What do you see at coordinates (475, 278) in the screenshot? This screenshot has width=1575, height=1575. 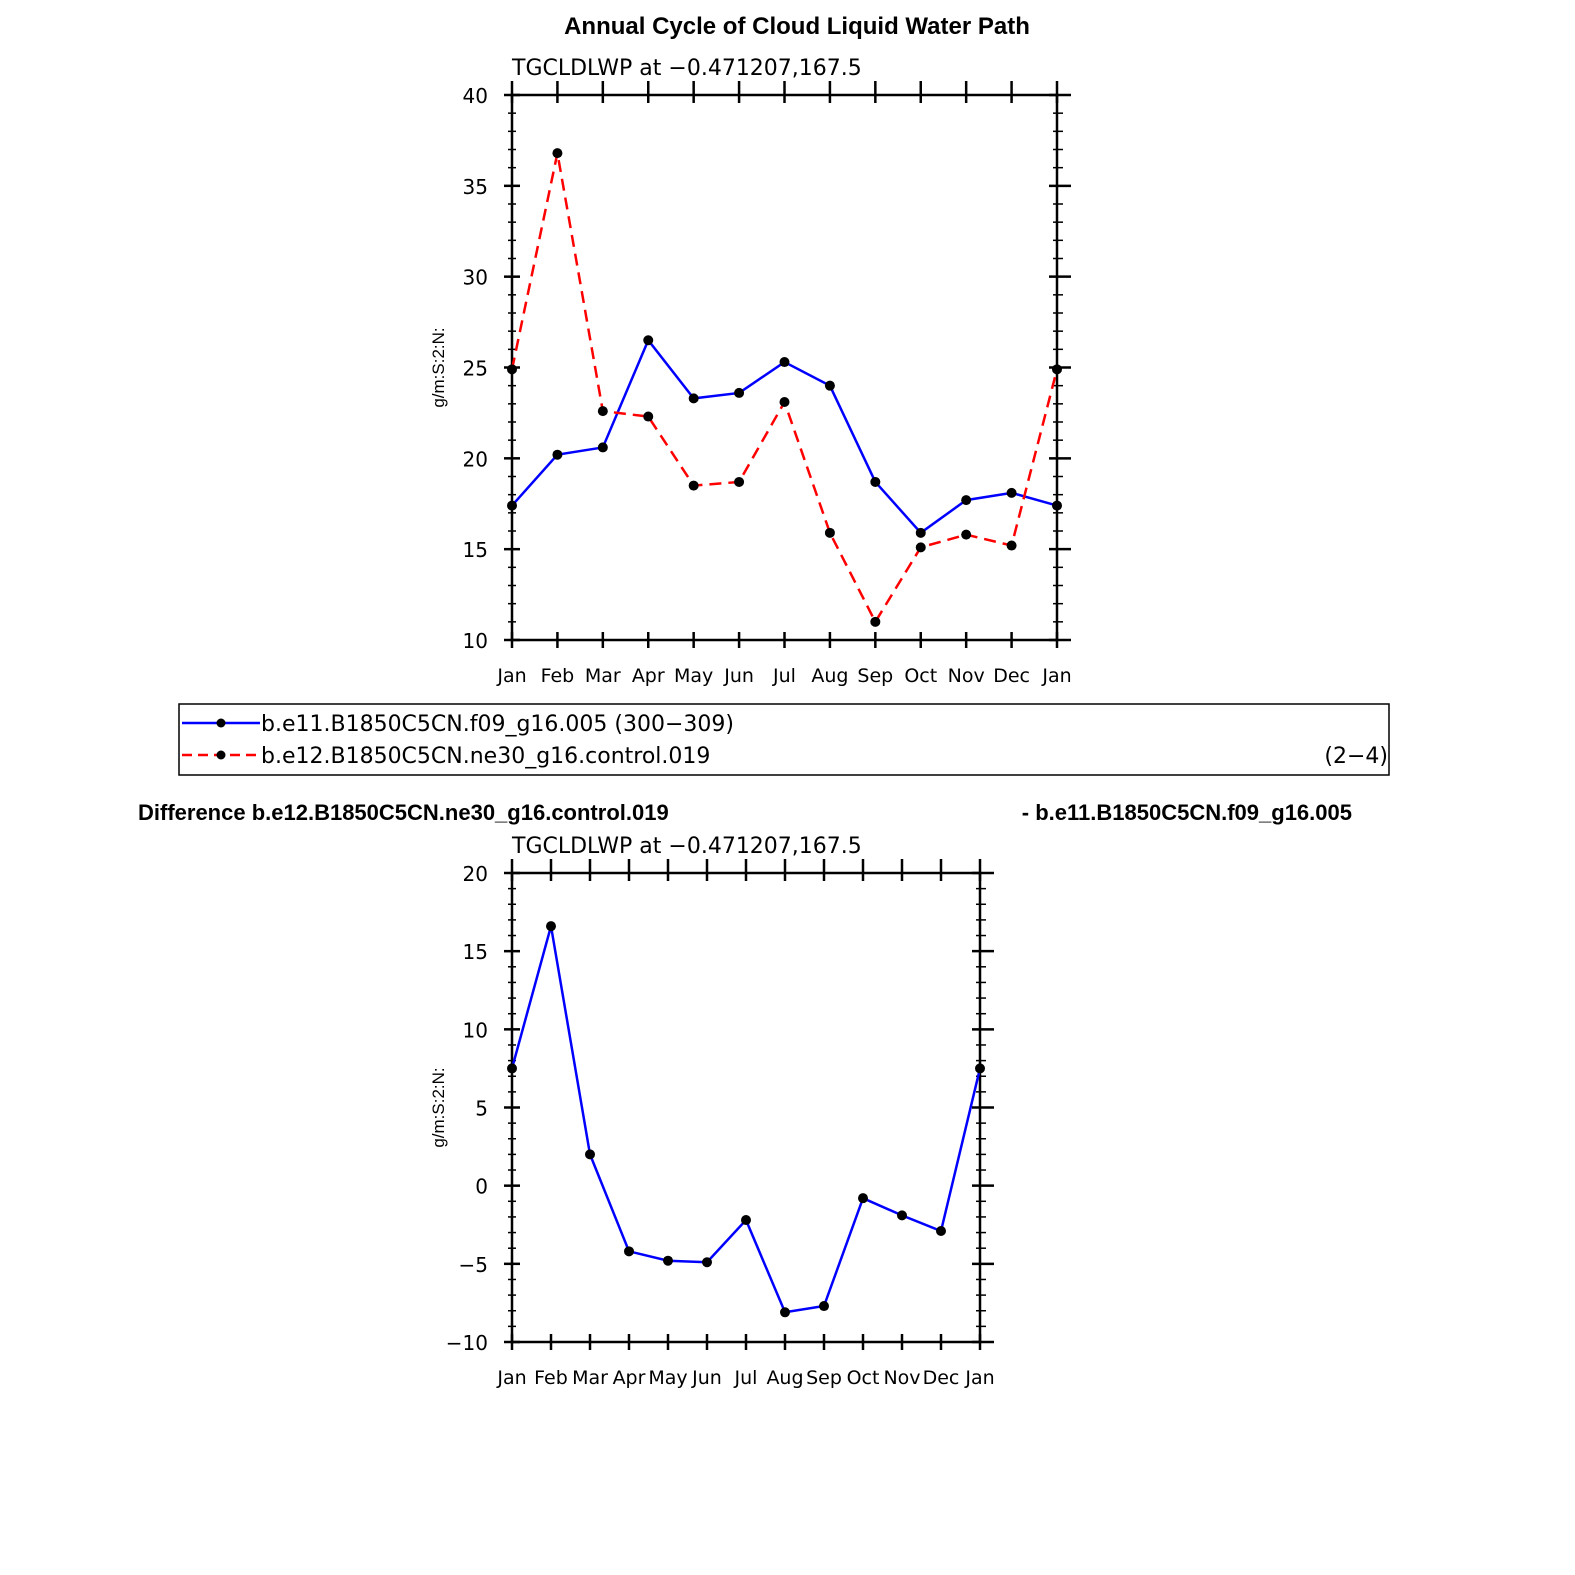 I see `y-tick-label: 30` at bounding box center [475, 278].